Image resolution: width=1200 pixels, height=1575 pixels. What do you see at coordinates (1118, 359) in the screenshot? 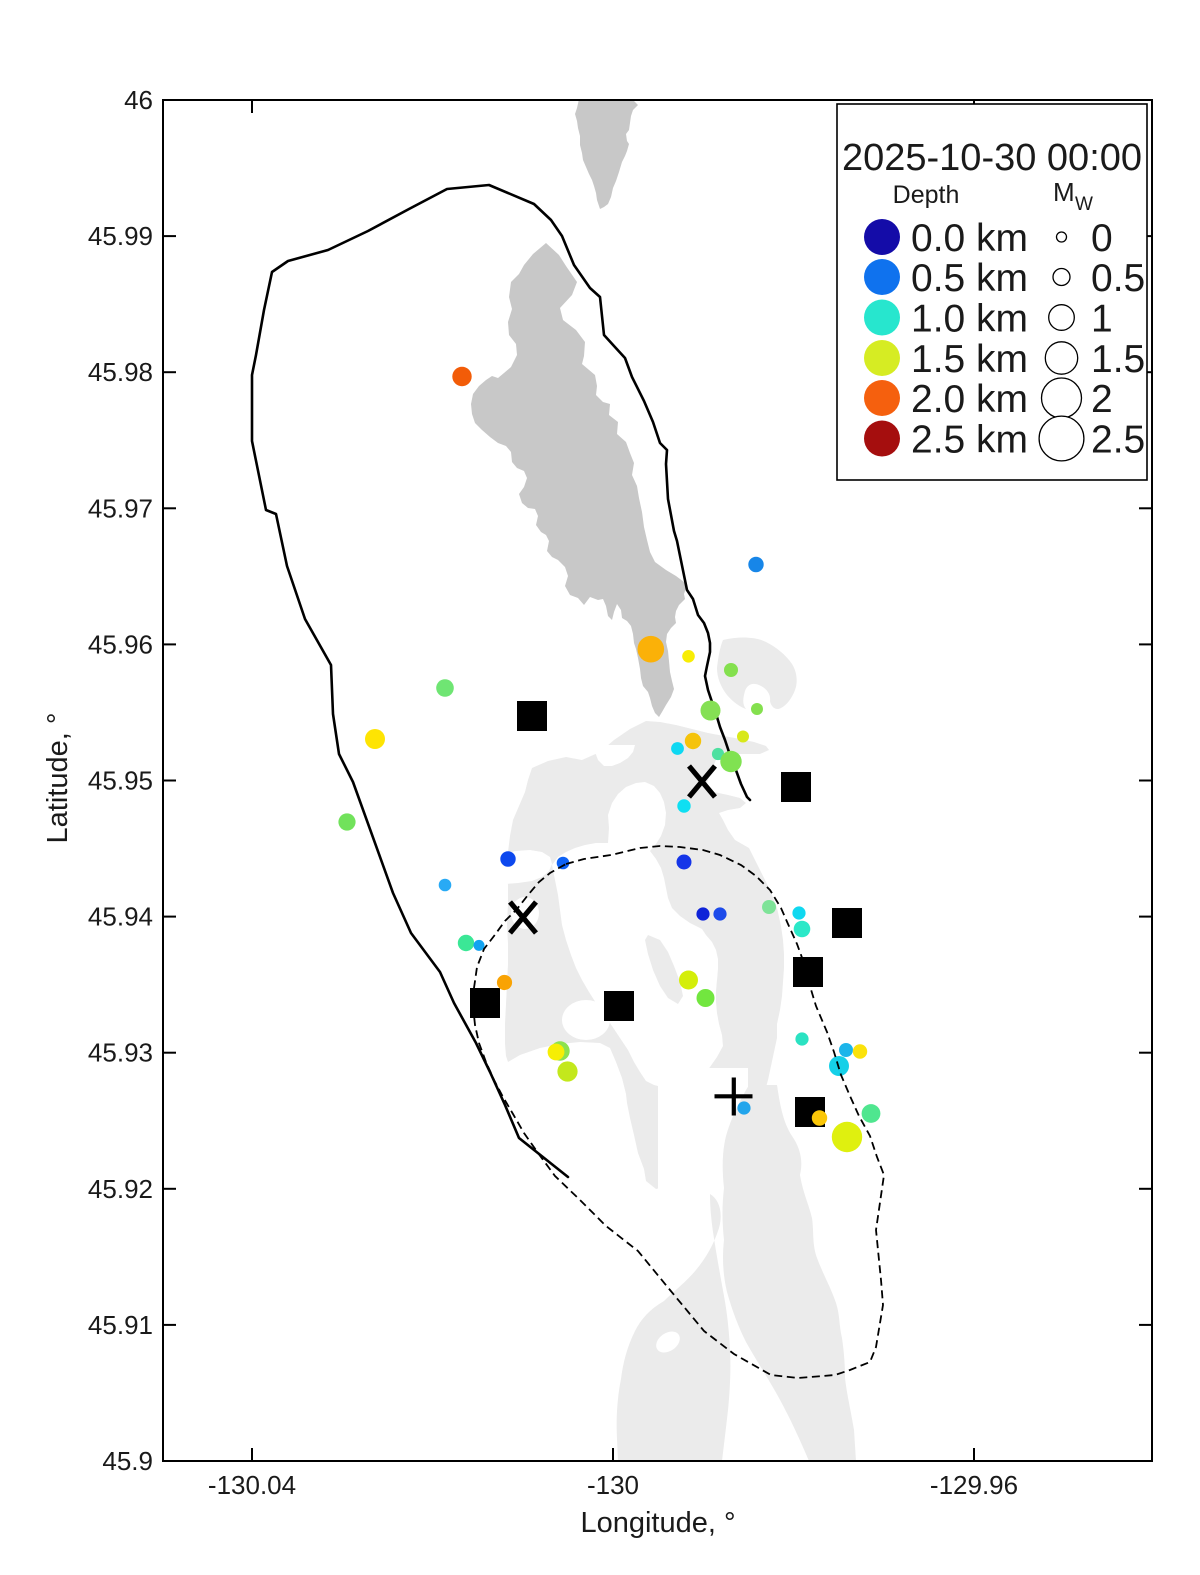
I see `svg-text: 1.5` at bounding box center [1118, 359].